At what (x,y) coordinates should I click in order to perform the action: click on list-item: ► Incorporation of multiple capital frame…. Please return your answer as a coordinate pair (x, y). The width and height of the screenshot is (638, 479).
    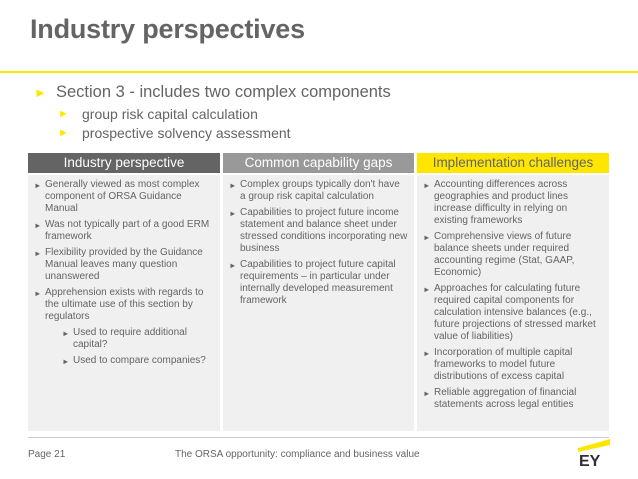
    Looking at the image, I should click on (513, 365).